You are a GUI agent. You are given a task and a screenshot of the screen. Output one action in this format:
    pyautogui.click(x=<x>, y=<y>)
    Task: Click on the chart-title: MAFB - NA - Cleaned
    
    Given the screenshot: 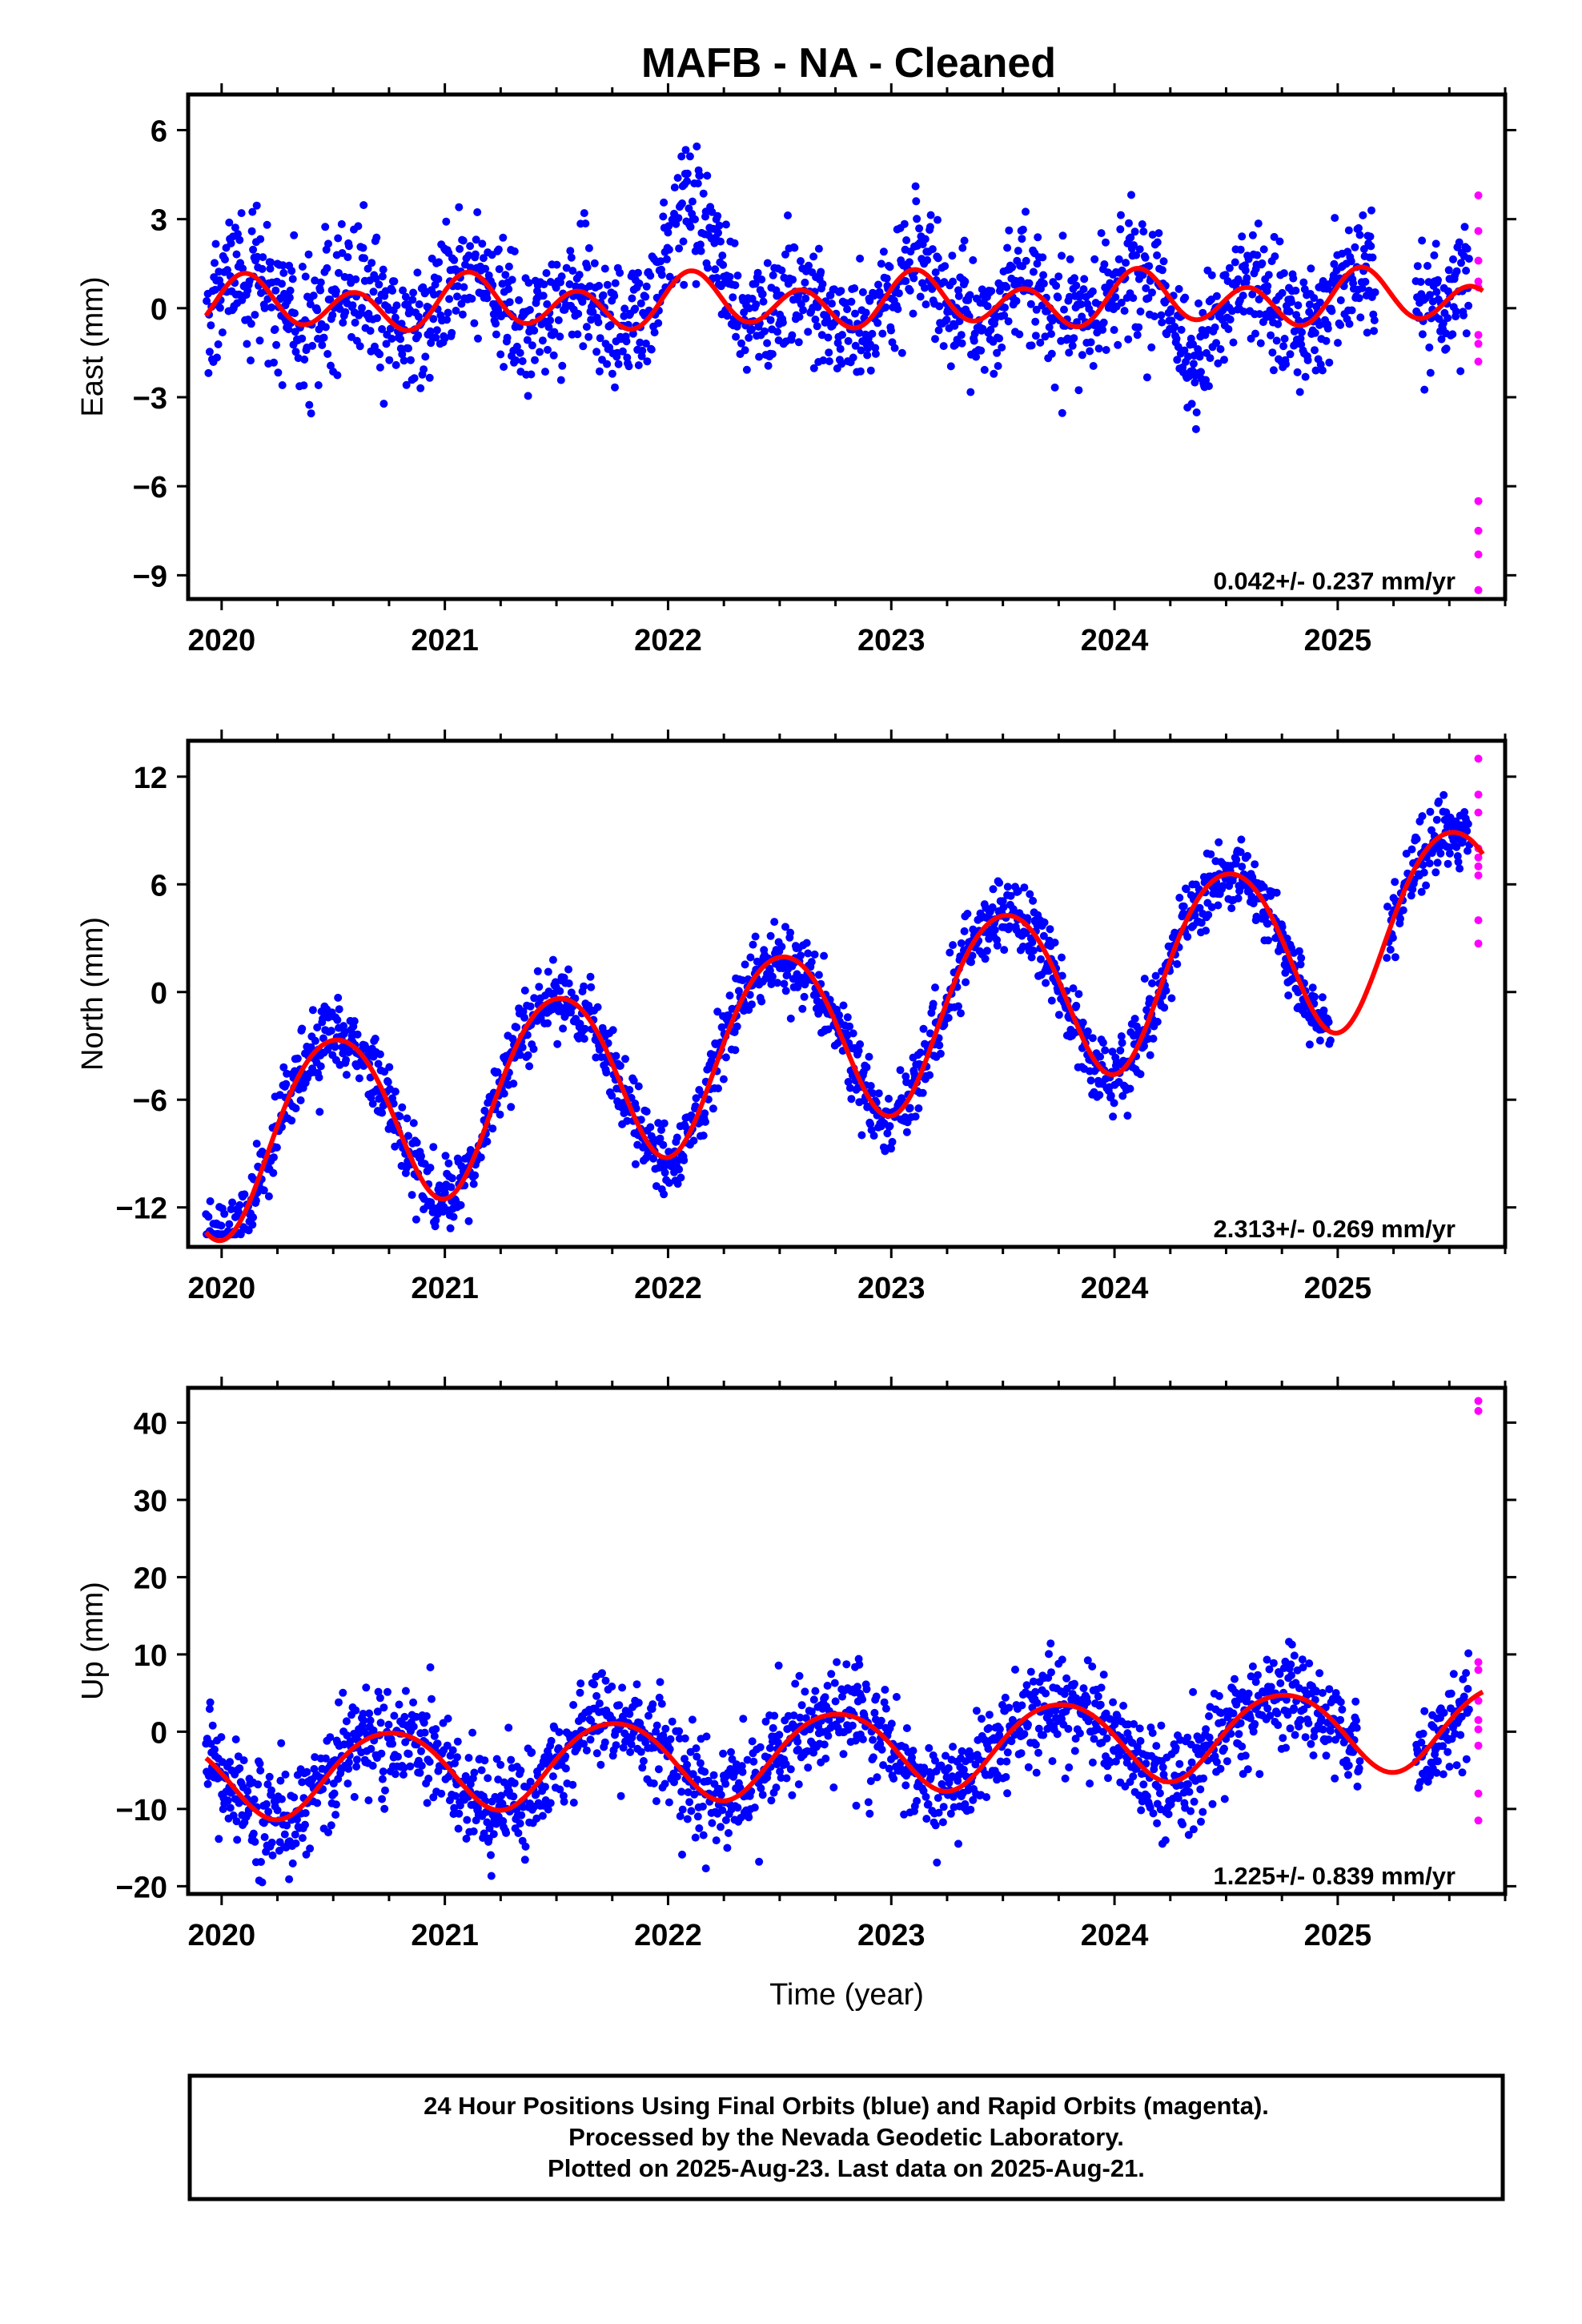 What is the action you would take?
    pyautogui.click(x=848, y=63)
    